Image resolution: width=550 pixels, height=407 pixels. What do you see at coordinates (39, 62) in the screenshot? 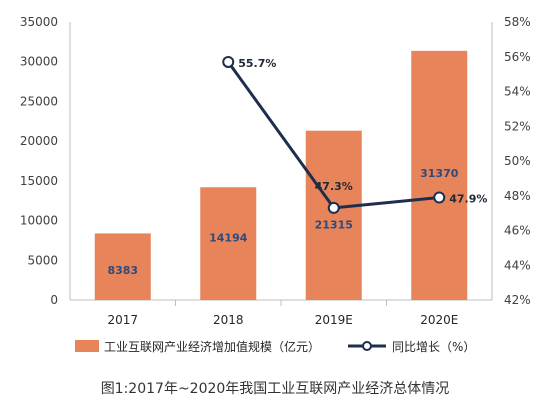
I see `left-y-tick-label: 30000` at bounding box center [39, 62].